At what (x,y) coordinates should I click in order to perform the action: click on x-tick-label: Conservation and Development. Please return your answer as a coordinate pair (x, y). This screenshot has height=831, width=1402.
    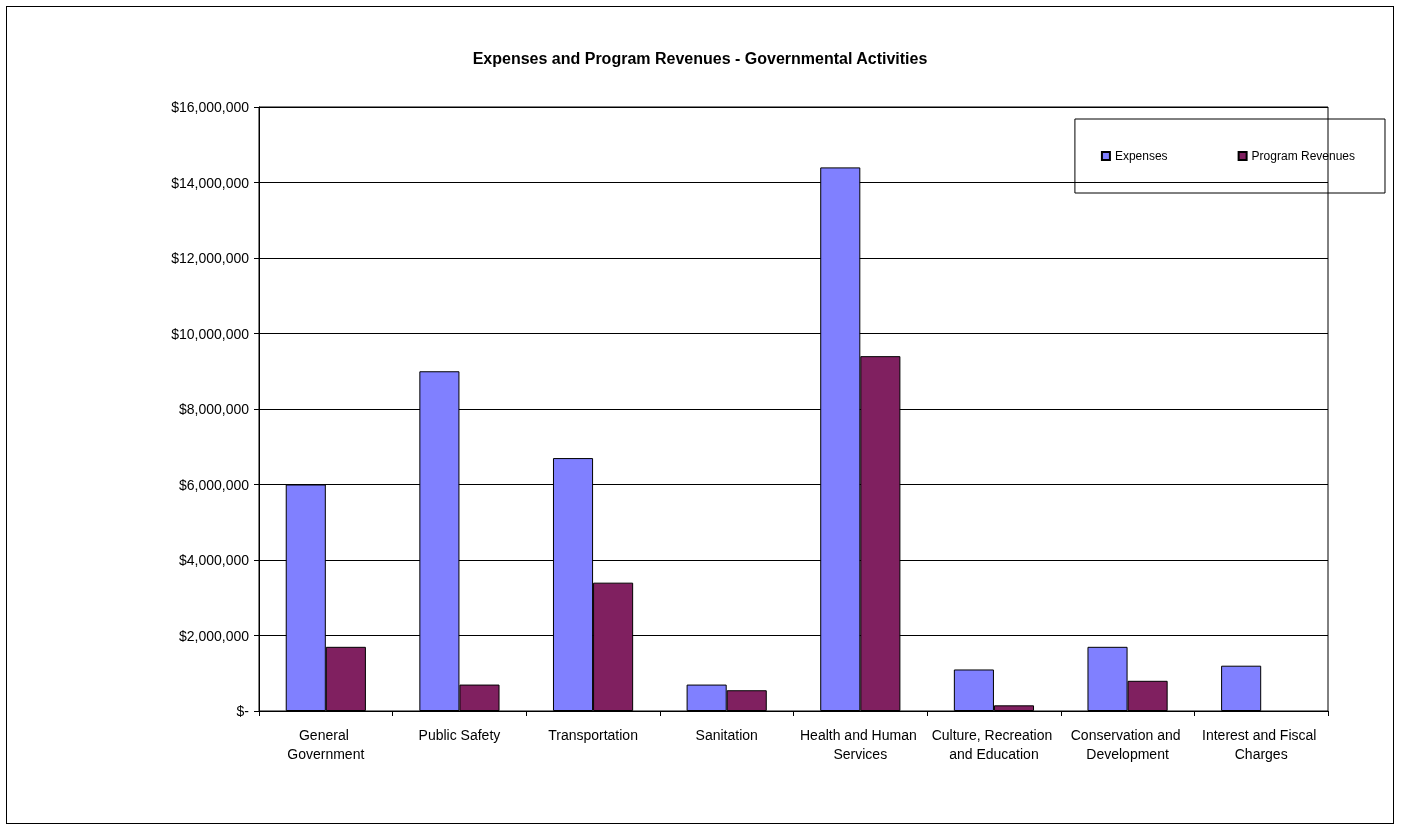
    Looking at the image, I should click on (1127, 744).